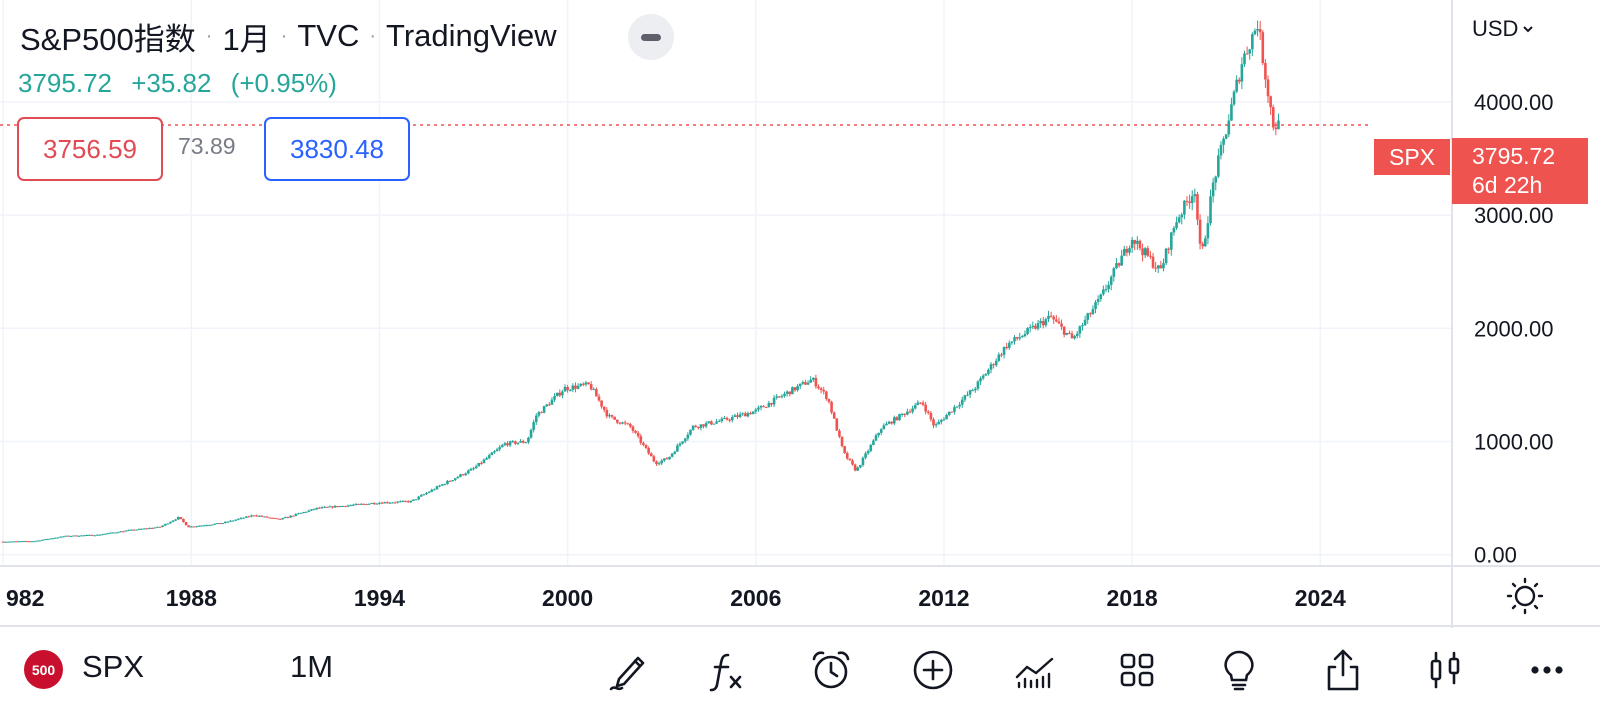  What do you see at coordinates (1137, 670) in the screenshot?
I see `layouts-button` at bounding box center [1137, 670].